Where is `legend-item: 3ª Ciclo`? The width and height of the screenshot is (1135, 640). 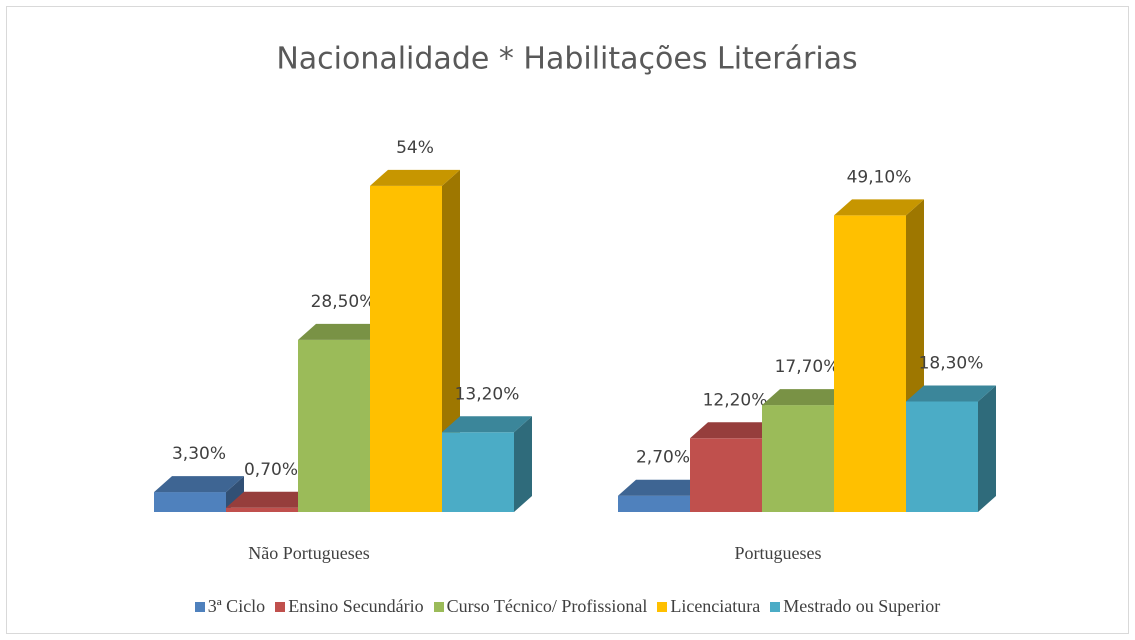
legend-item: 3ª Ciclo is located at coordinates (230, 606).